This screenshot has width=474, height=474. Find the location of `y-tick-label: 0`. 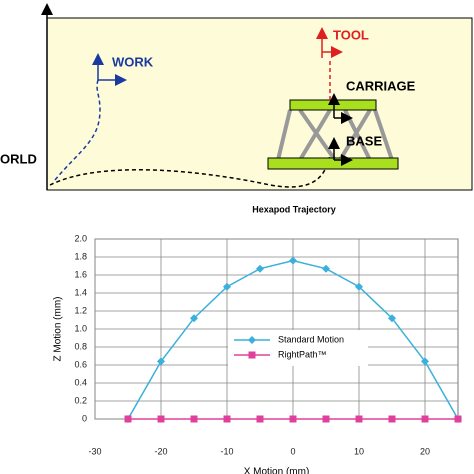

y-tick-label: 0 is located at coordinates (84, 418).